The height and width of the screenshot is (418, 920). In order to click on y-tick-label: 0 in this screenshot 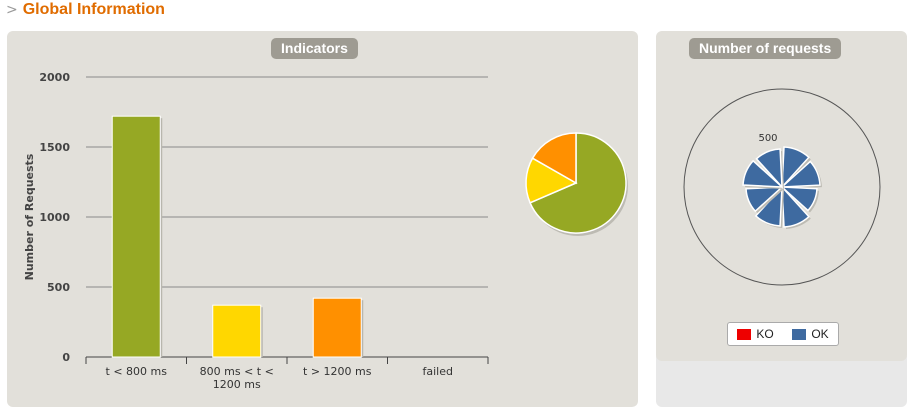, I will do `click(66, 357)`.